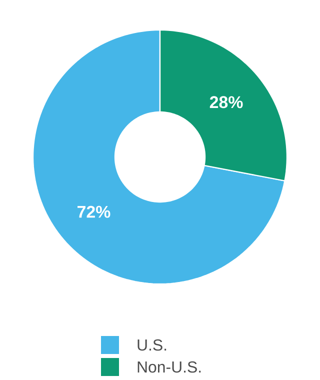  What do you see at coordinates (94, 212) in the screenshot?
I see `data-label: 72%` at bounding box center [94, 212].